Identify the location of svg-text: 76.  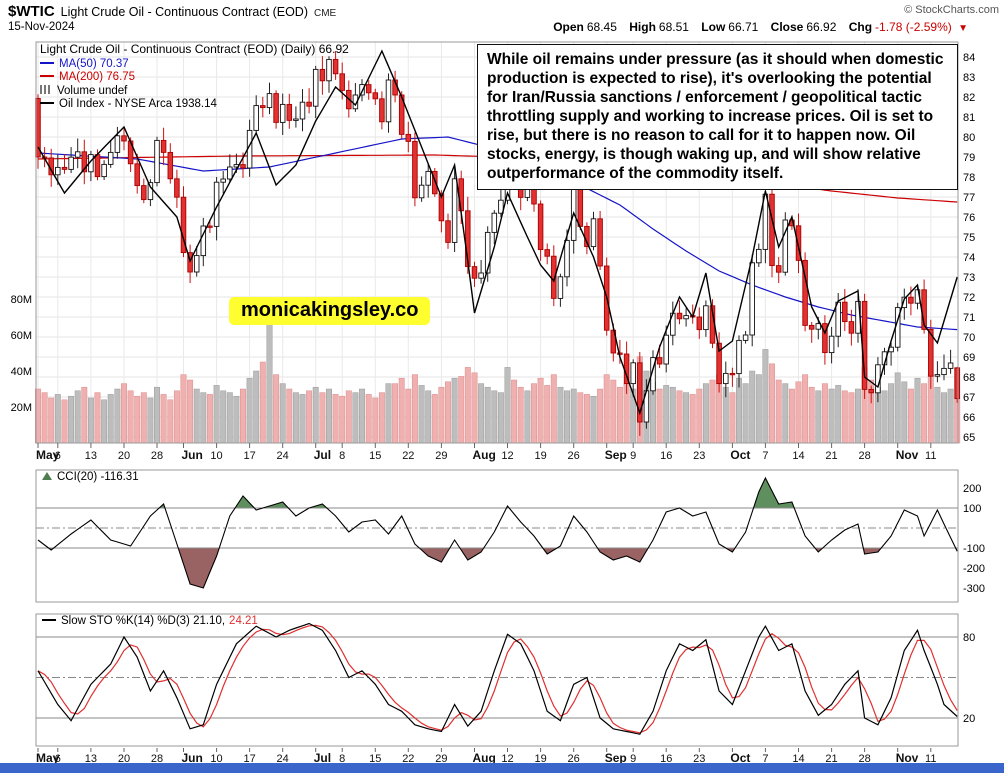
(969, 218).